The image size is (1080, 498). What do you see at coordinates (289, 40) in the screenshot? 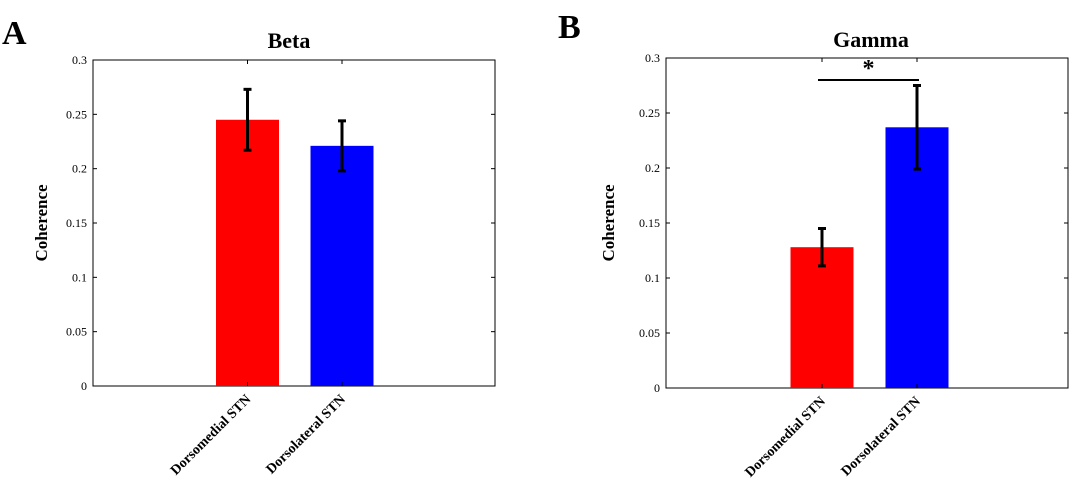
I see `chart-title: Beta` at bounding box center [289, 40].